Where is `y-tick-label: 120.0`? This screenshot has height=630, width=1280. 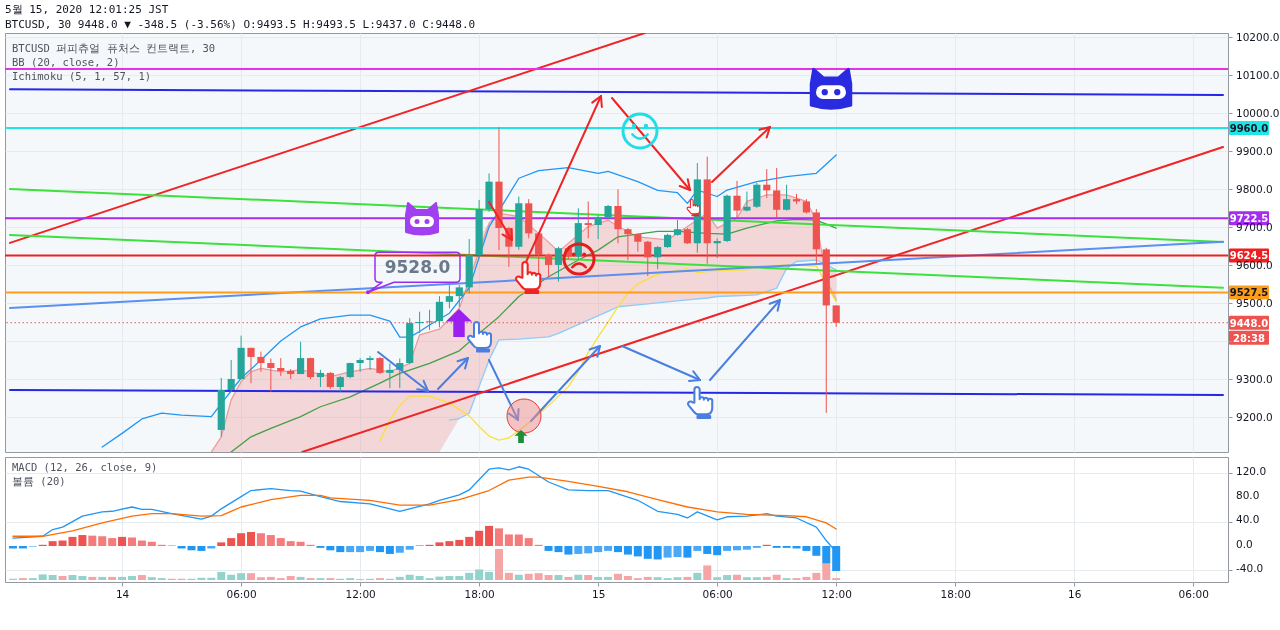 y-tick-label: 120.0 is located at coordinates (1251, 470).